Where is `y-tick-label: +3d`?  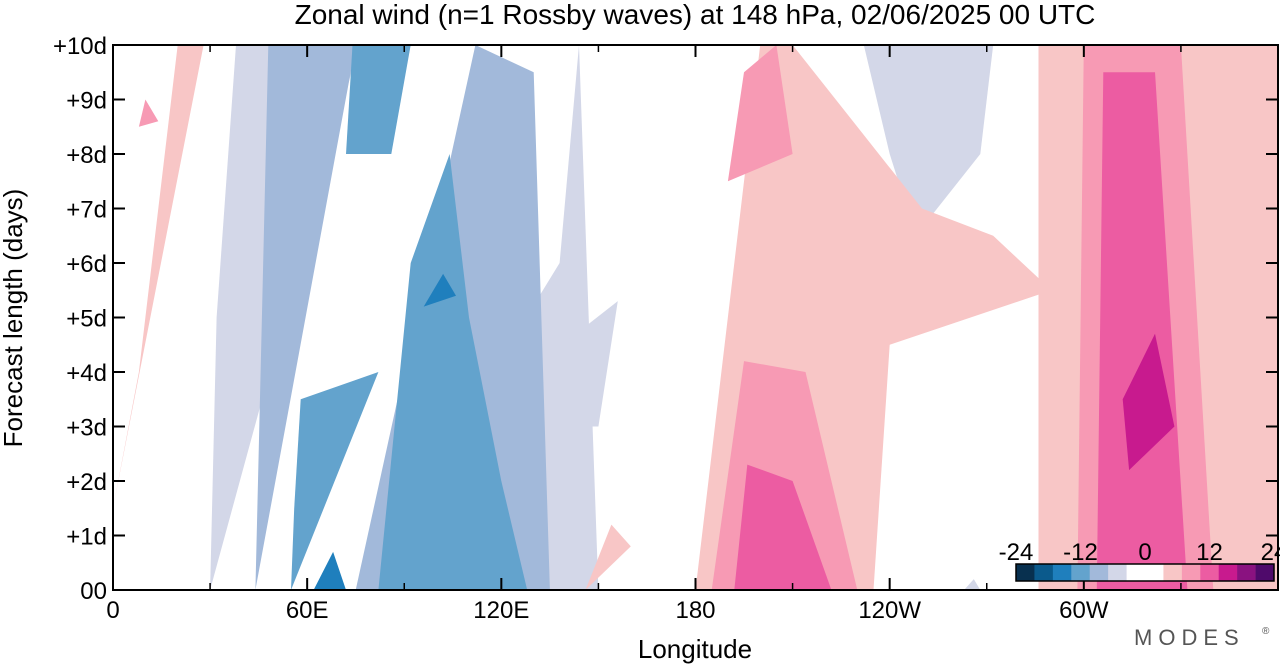 y-tick-label: +3d is located at coordinates (86, 428).